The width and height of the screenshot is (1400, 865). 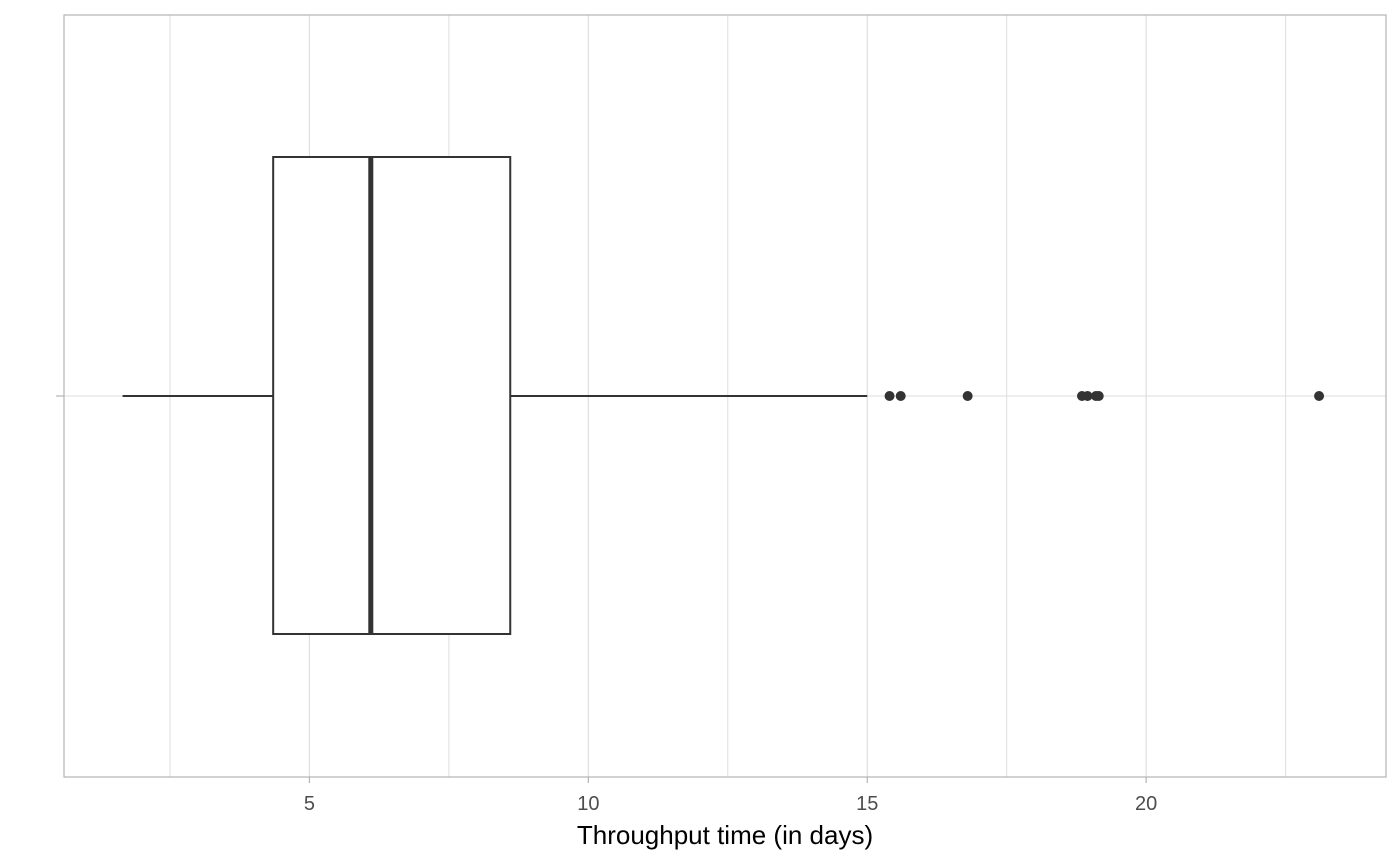 I want to click on x-tick-label: 20, so click(x=1146, y=804).